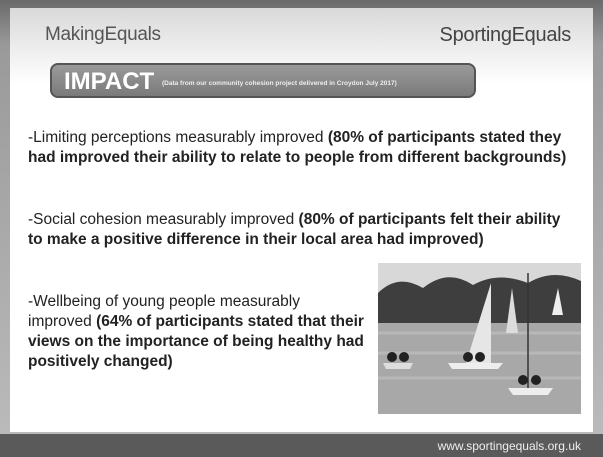  I want to click on photo, so click(479, 338).